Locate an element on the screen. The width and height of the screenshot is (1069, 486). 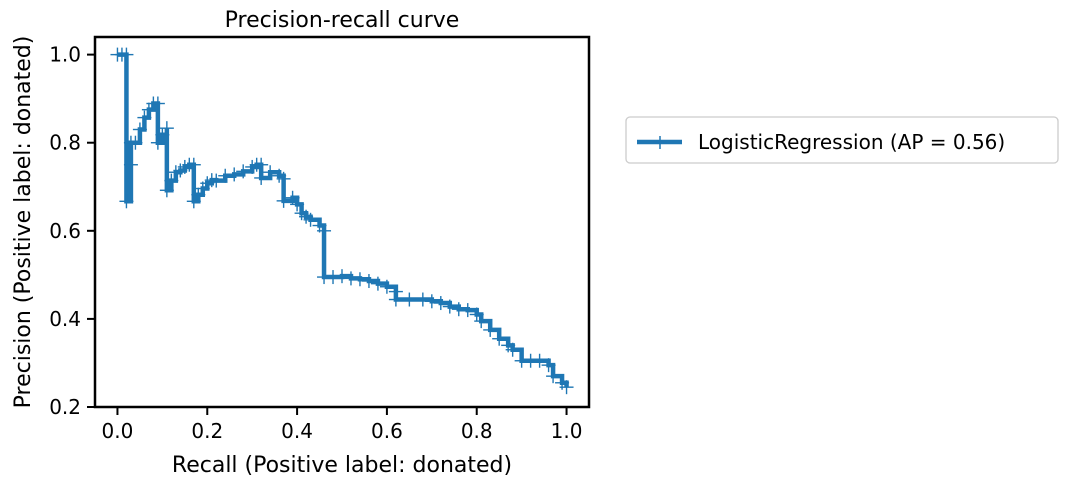
x-axis-title: Recall (Positive label: donated) is located at coordinates (342, 465).